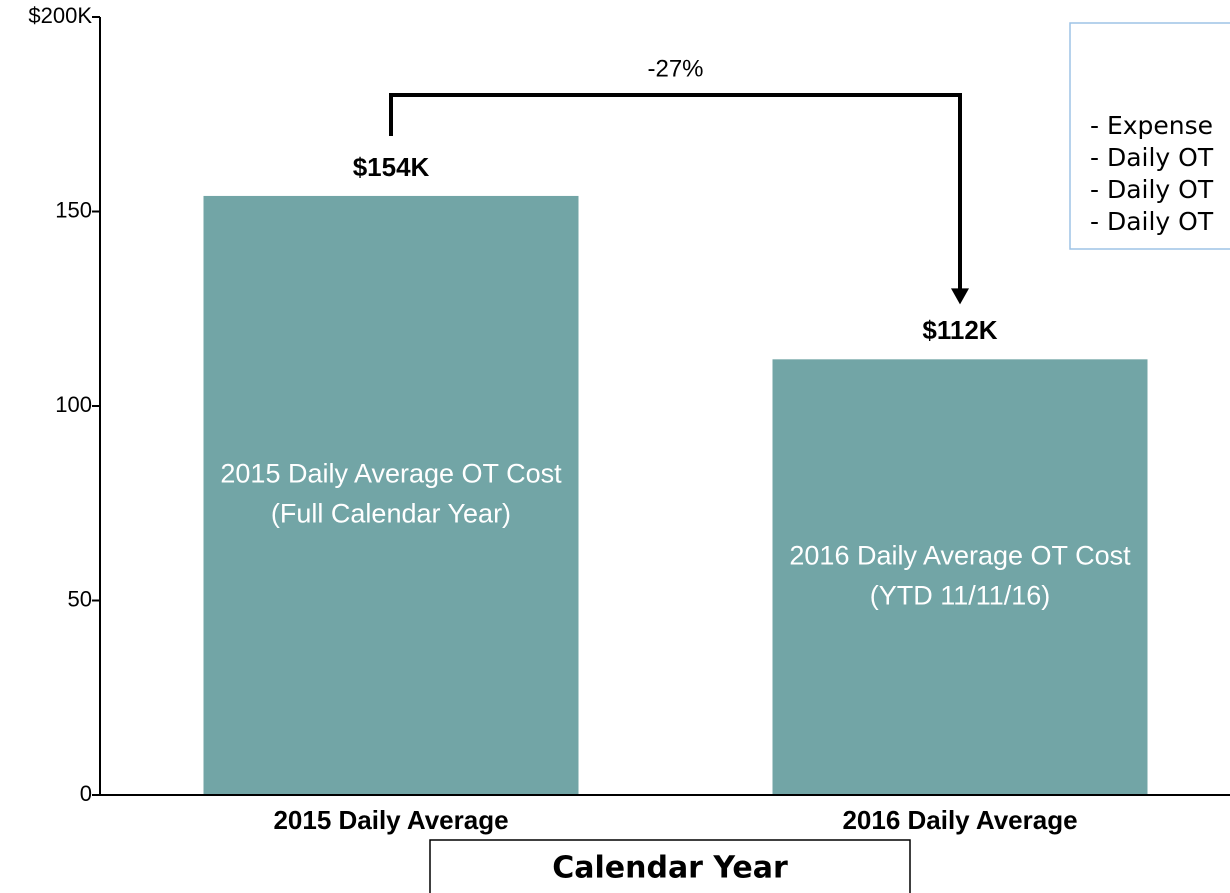 Image resolution: width=1230 pixels, height=893 pixels. What do you see at coordinates (675, 68) in the screenshot?
I see `change-annotation: -27%` at bounding box center [675, 68].